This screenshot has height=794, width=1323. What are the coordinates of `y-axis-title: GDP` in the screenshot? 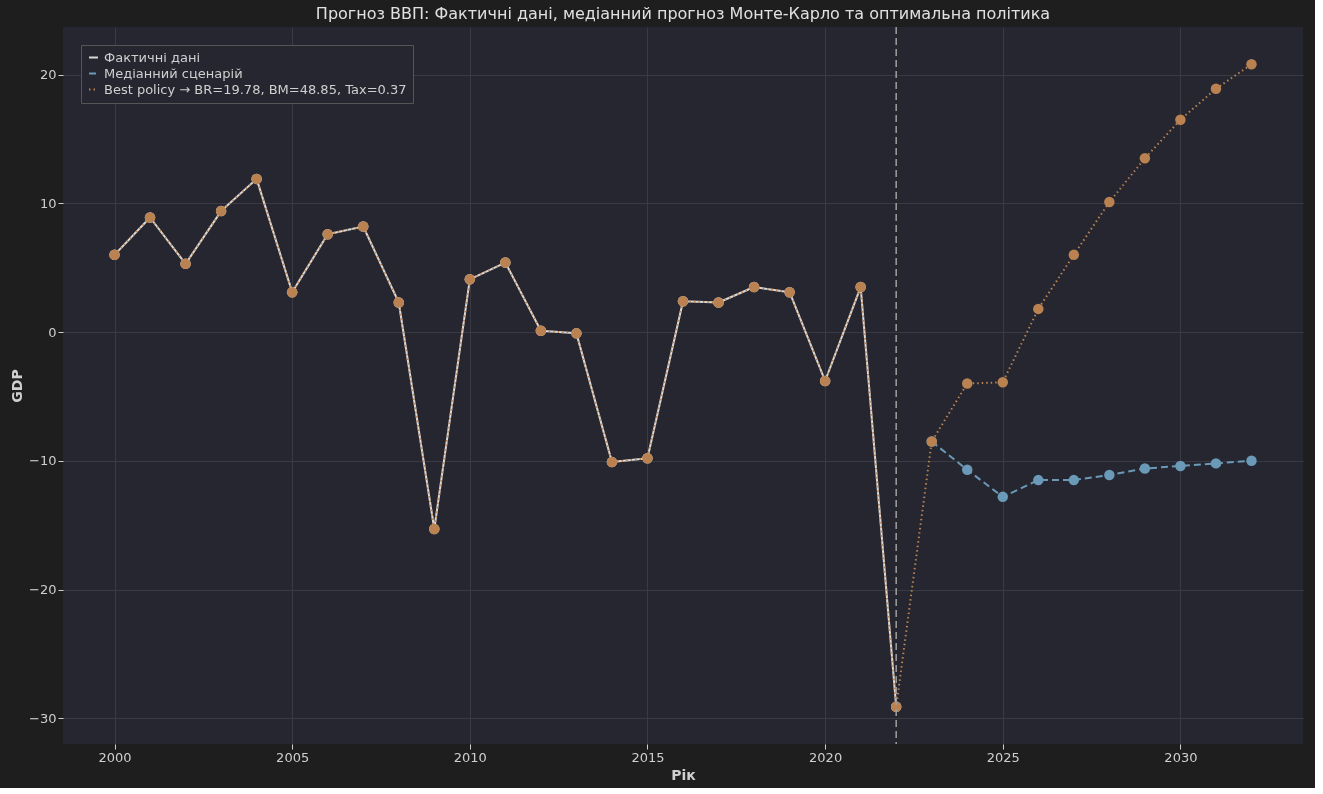 It's located at (17, 386).